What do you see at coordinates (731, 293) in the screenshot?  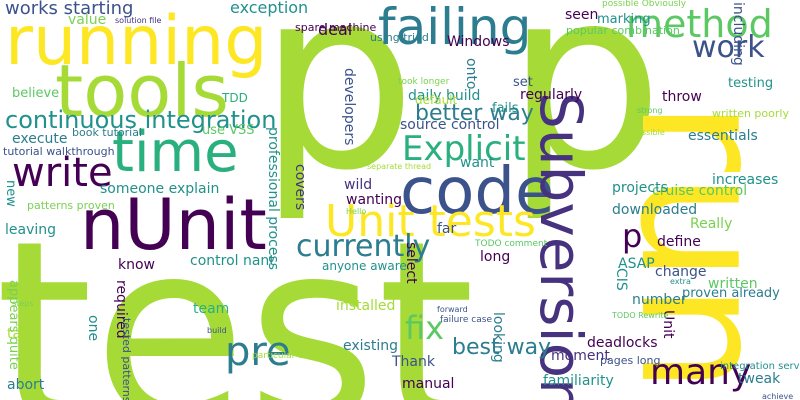 I see `word-proven-already: proven already` at bounding box center [731, 293].